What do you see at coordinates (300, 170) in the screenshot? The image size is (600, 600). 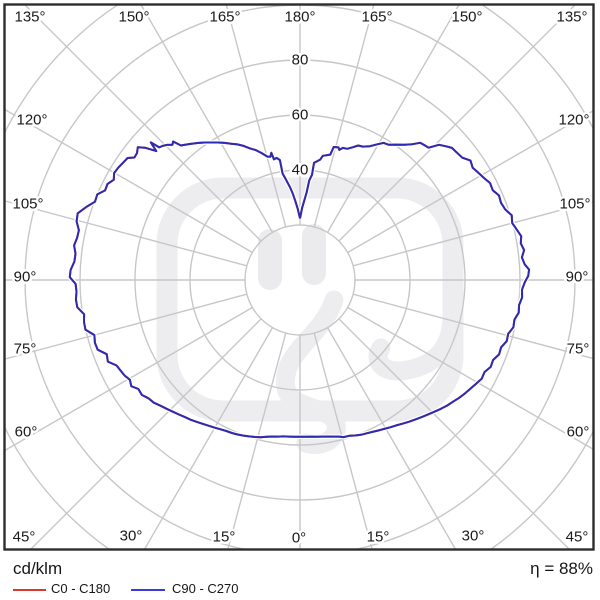 I see `radius-tick-40: 40` at bounding box center [300, 170].